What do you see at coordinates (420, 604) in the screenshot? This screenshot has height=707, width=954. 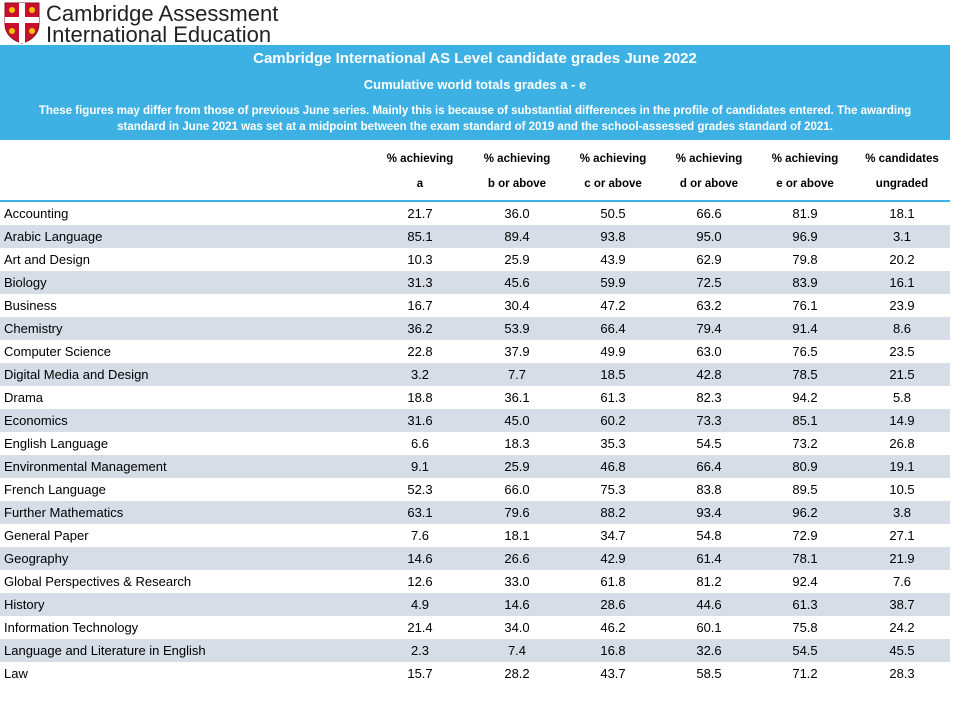 I see `value: 4.9` at bounding box center [420, 604].